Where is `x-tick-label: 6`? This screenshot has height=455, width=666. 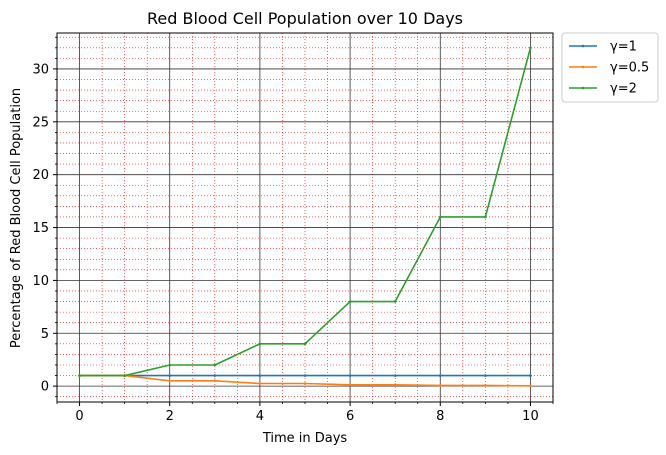 x-tick-label: 6 is located at coordinates (350, 416).